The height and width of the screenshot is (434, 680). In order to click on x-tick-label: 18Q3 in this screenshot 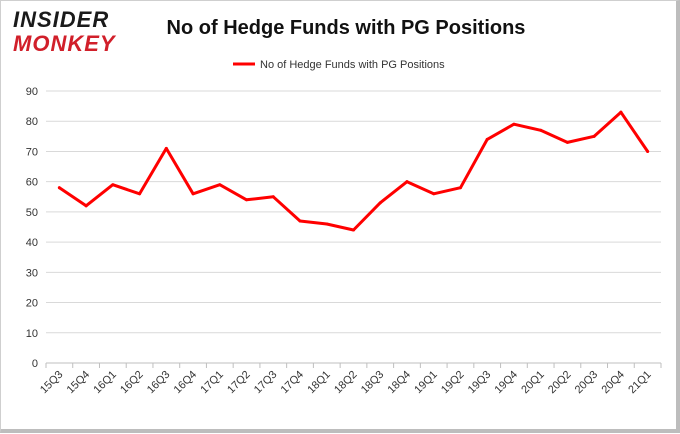, I will do `click(373, 383)`.